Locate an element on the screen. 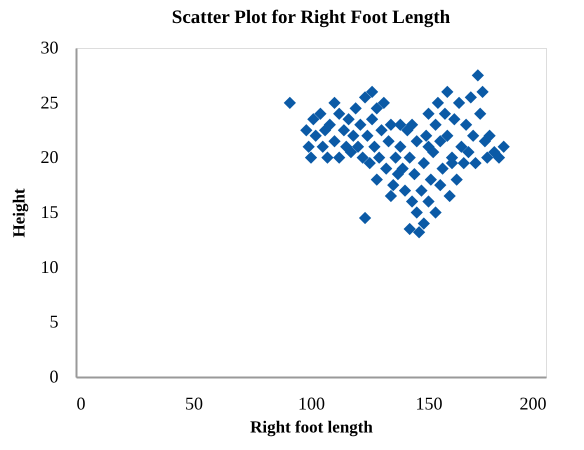 The height and width of the screenshot is (450, 584). y-tick-label: 5 is located at coordinates (54, 322).